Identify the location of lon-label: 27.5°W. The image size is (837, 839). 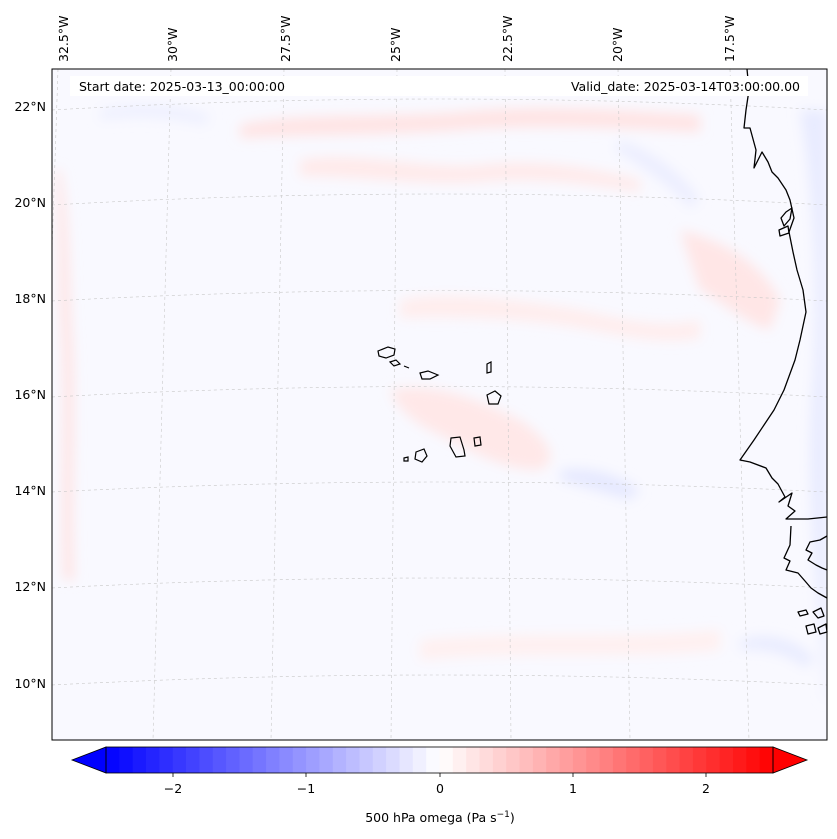
(285, 39).